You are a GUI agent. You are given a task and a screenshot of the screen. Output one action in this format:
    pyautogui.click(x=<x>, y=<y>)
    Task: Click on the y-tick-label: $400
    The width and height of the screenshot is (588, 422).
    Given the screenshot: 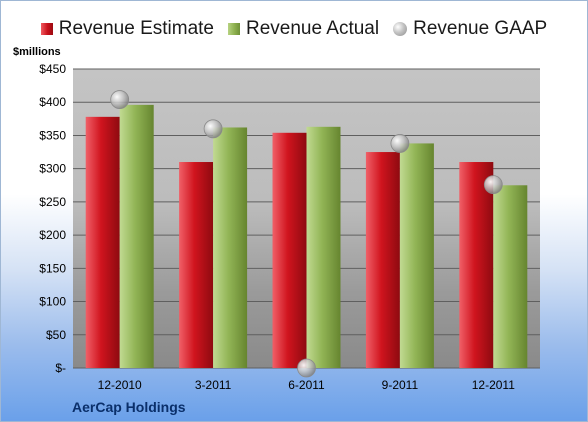 What is the action you would take?
    pyautogui.click(x=52, y=102)
    